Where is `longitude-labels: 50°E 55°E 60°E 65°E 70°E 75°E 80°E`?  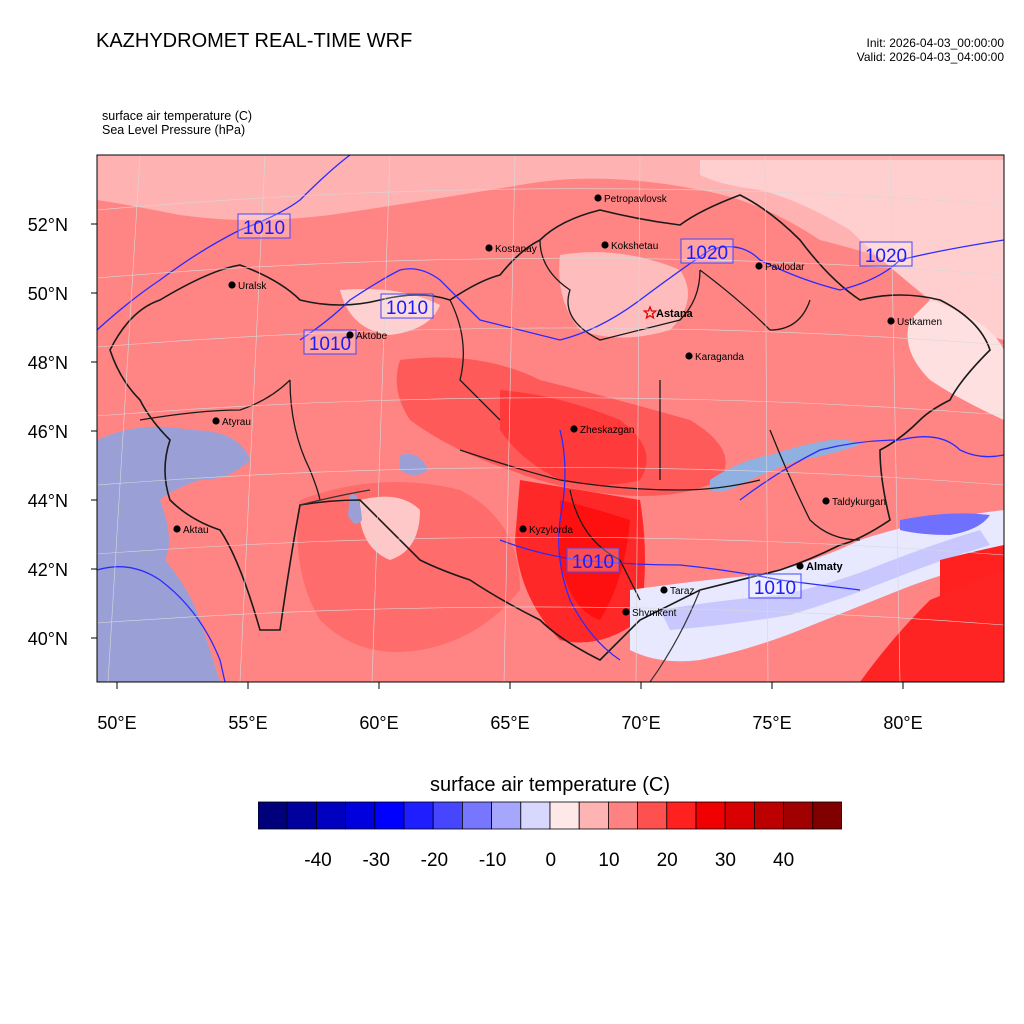 longitude-labels: 50°E 55°E 60°E 65°E 70°E 75°E 80°E is located at coordinates (509, 723).